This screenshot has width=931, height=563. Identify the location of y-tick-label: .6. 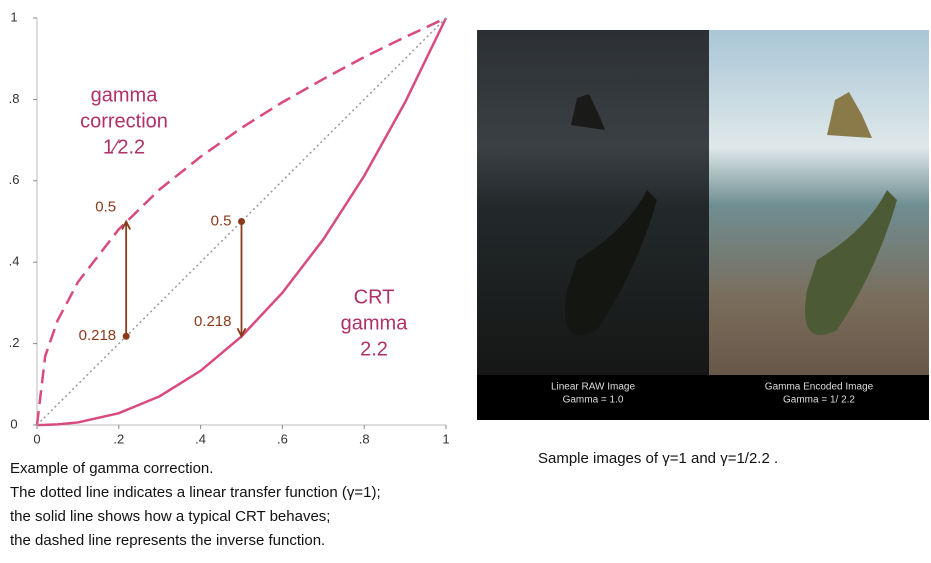
(14, 179).